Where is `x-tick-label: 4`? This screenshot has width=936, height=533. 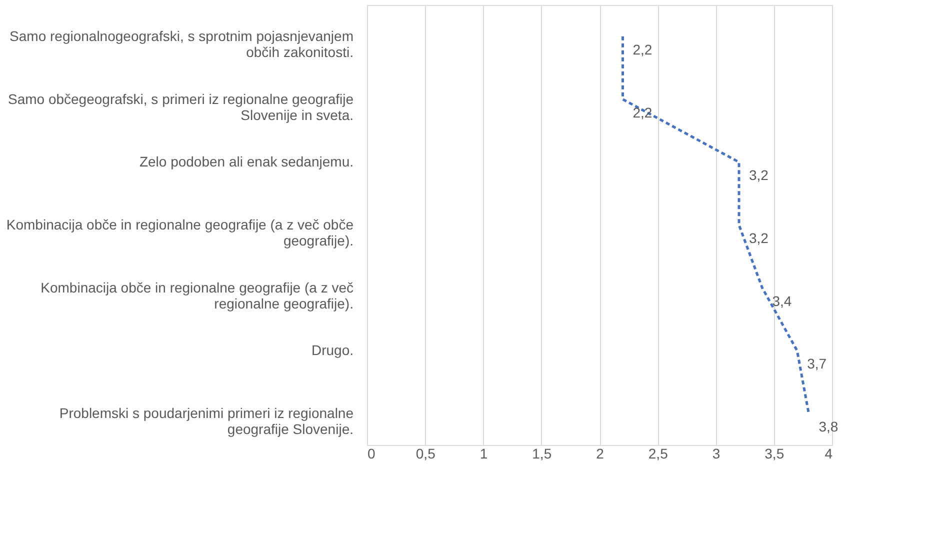
x-tick-label: 4 is located at coordinates (828, 454).